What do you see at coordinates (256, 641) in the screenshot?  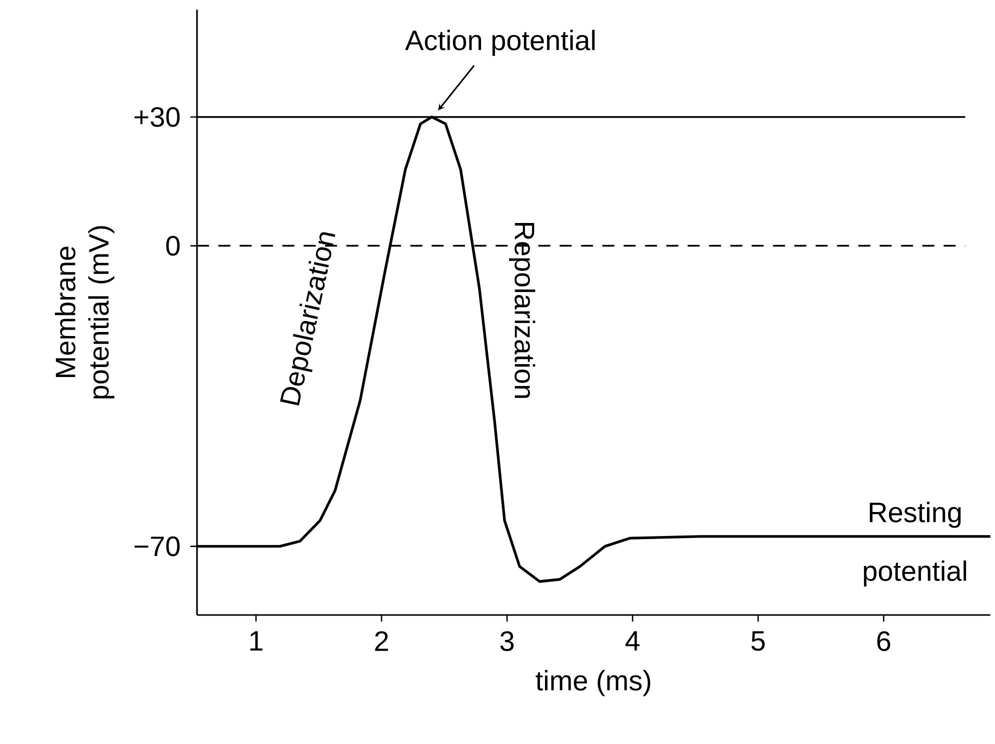 I see `x-tick-label: 1` at bounding box center [256, 641].